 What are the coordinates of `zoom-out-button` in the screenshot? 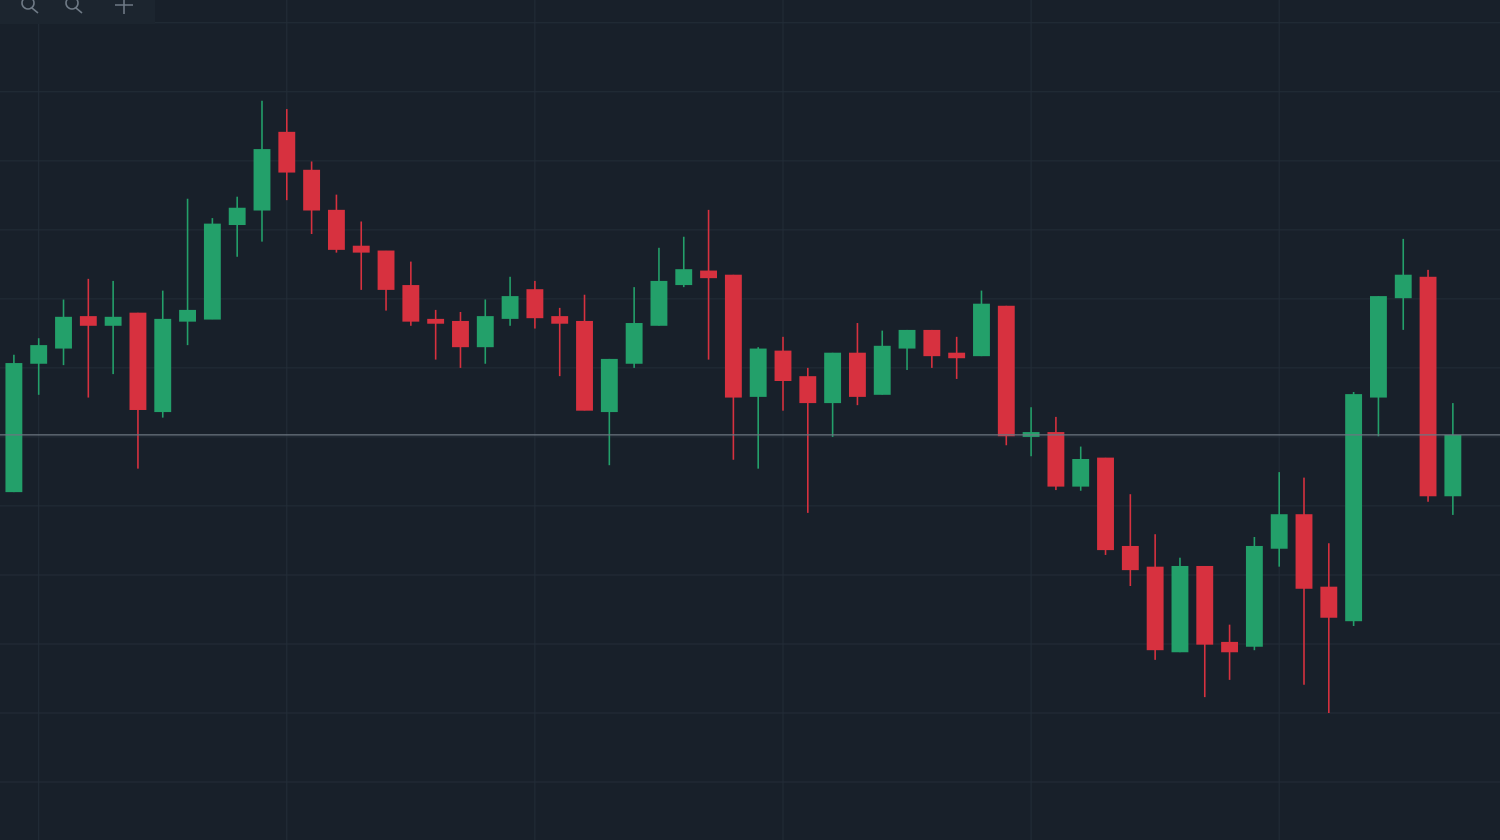 It's located at (30, 7).